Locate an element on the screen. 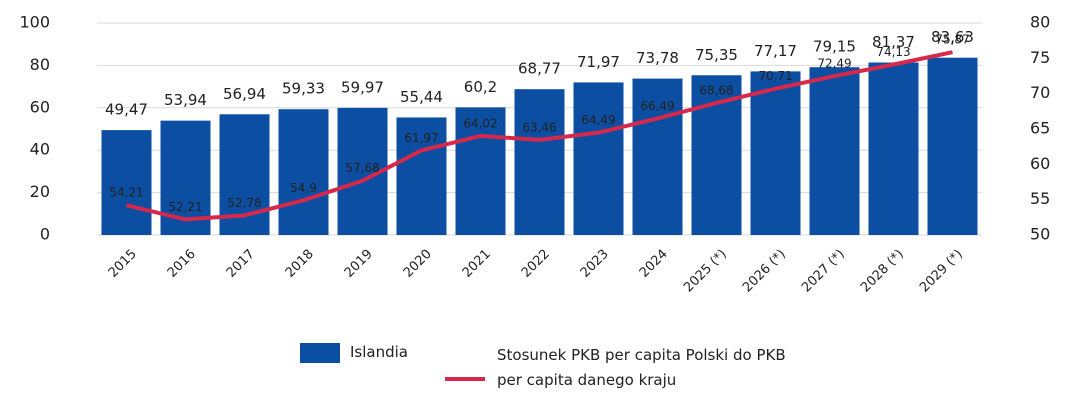 Image resolution: width=1080 pixels, height=417 pixels. x-tick-label: 2028 (*) is located at coordinates (882, 271).